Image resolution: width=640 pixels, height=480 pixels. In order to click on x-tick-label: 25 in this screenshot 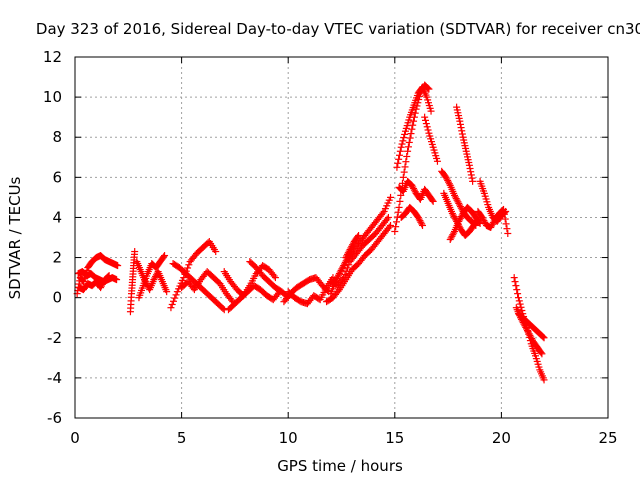, I will do `click(607, 438)`.